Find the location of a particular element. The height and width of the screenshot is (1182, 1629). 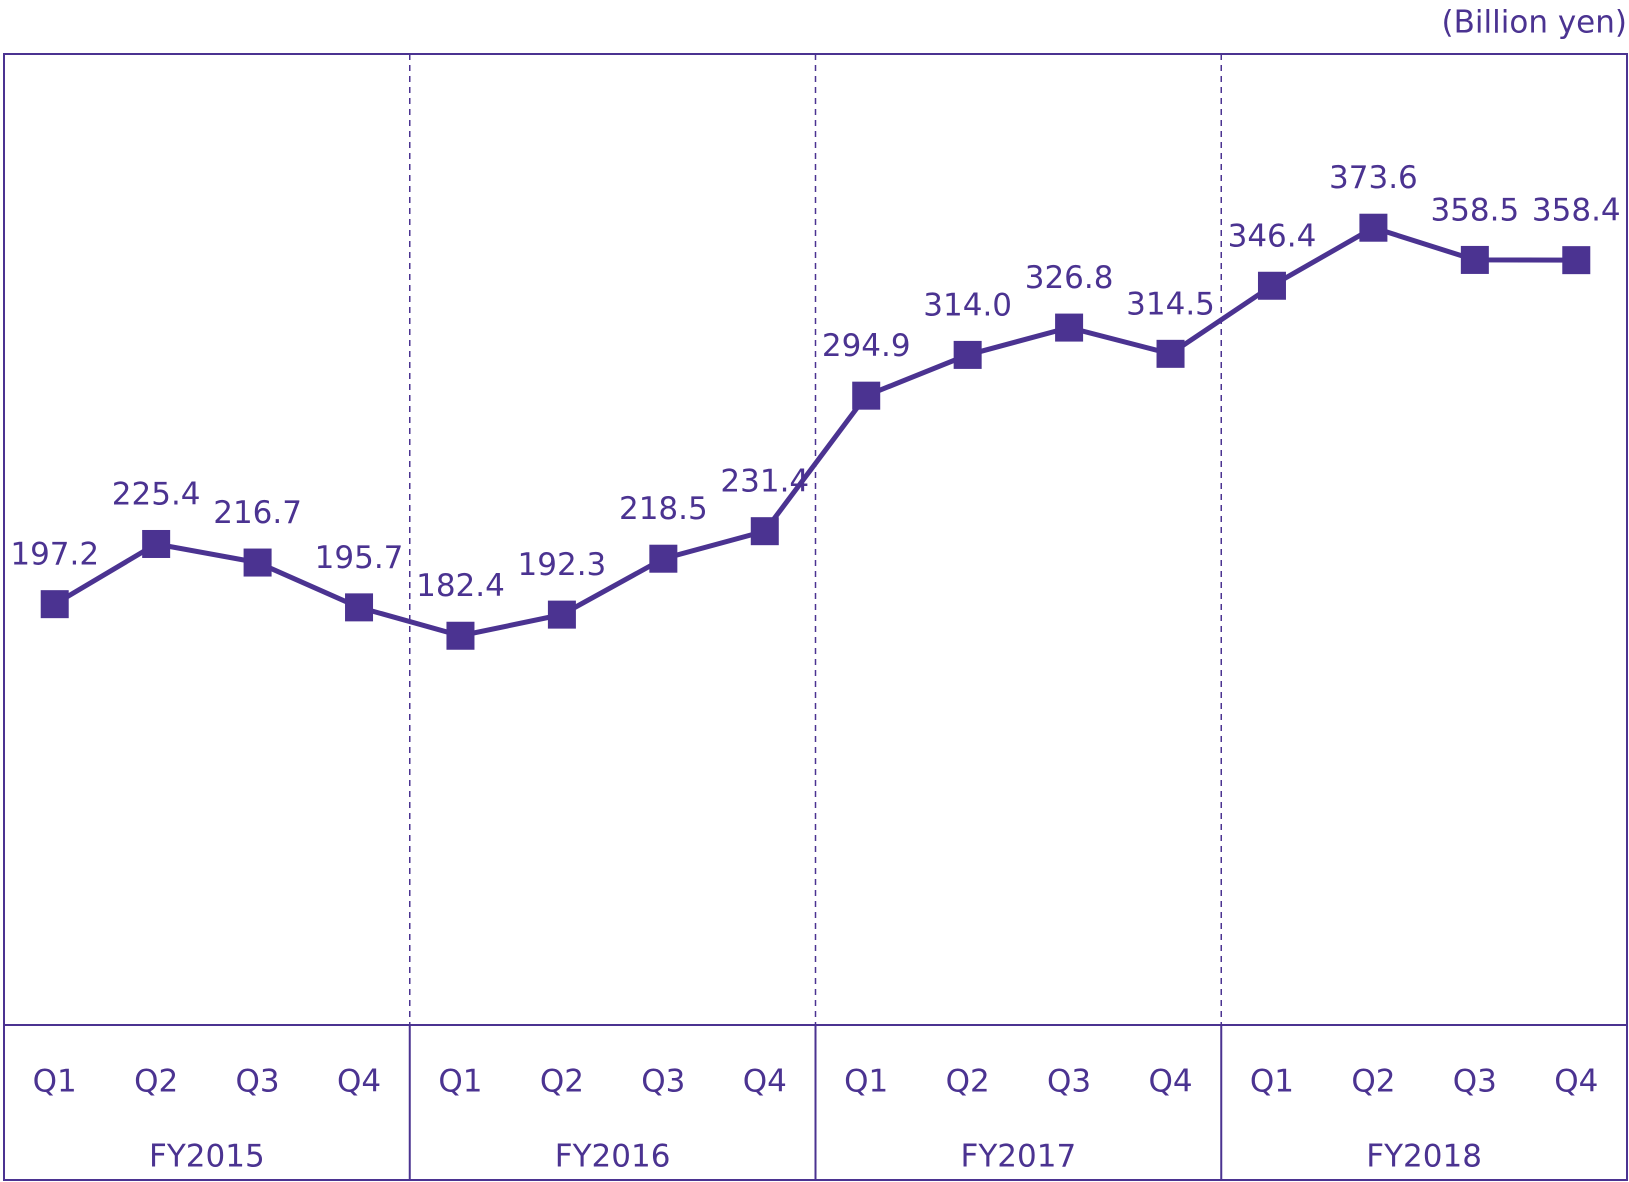

data-label: 373.6 is located at coordinates (1373, 178).